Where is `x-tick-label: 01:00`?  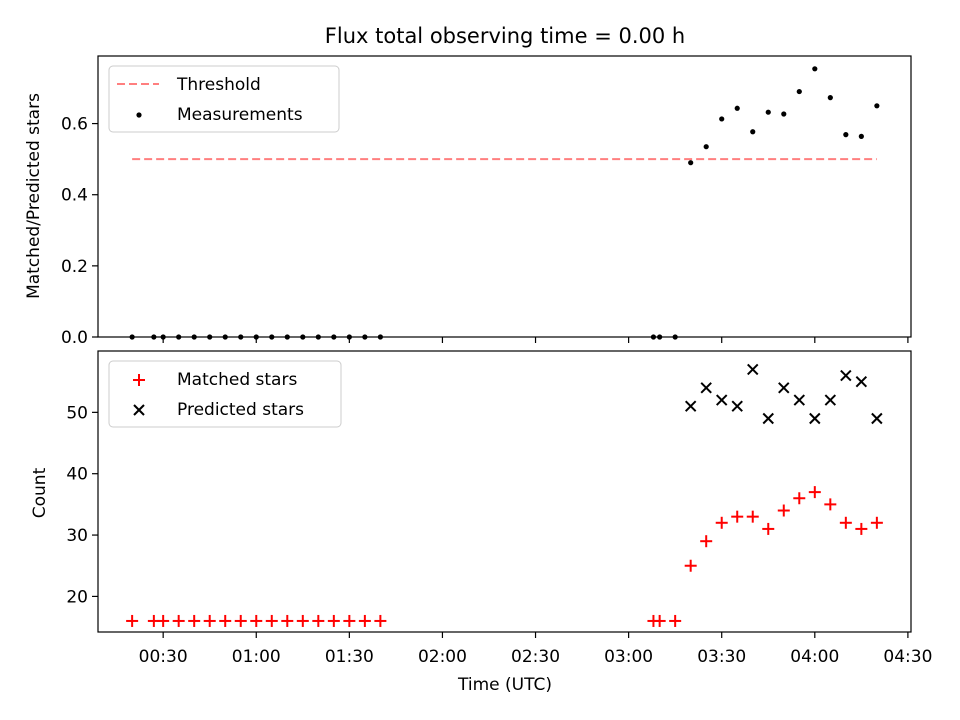 x-tick-label: 01:00 is located at coordinates (256, 657).